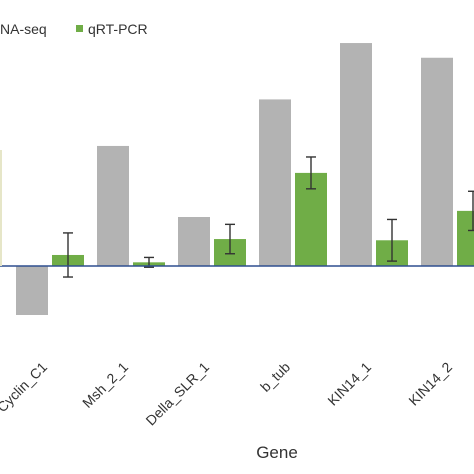 Image resolution: width=474 pixels, height=474 pixels. What do you see at coordinates (105, 385) in the screenshot?
I see `category-label-msh_2_1: Msh_2_1` at bounding box center [105, 385].